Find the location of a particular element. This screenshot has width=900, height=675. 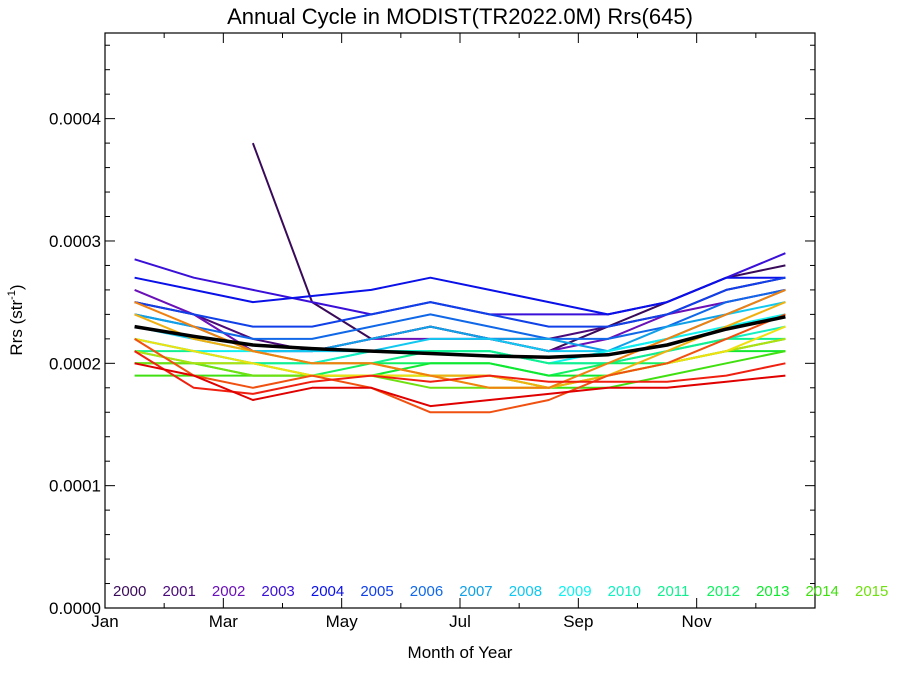

legend-entry-2004: 2004 is located at coordinates (327, 591).